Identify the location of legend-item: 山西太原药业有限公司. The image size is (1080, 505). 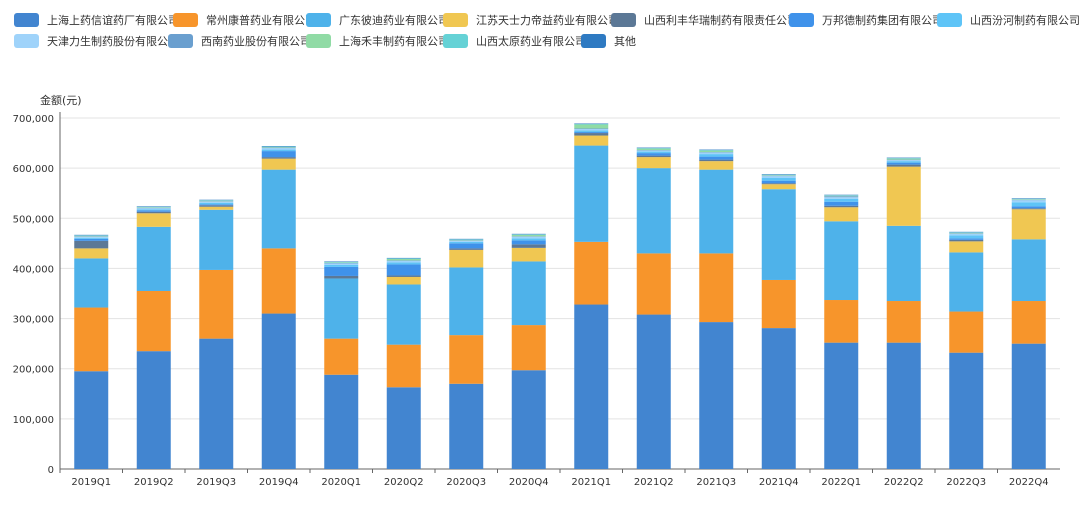
(514, 41).